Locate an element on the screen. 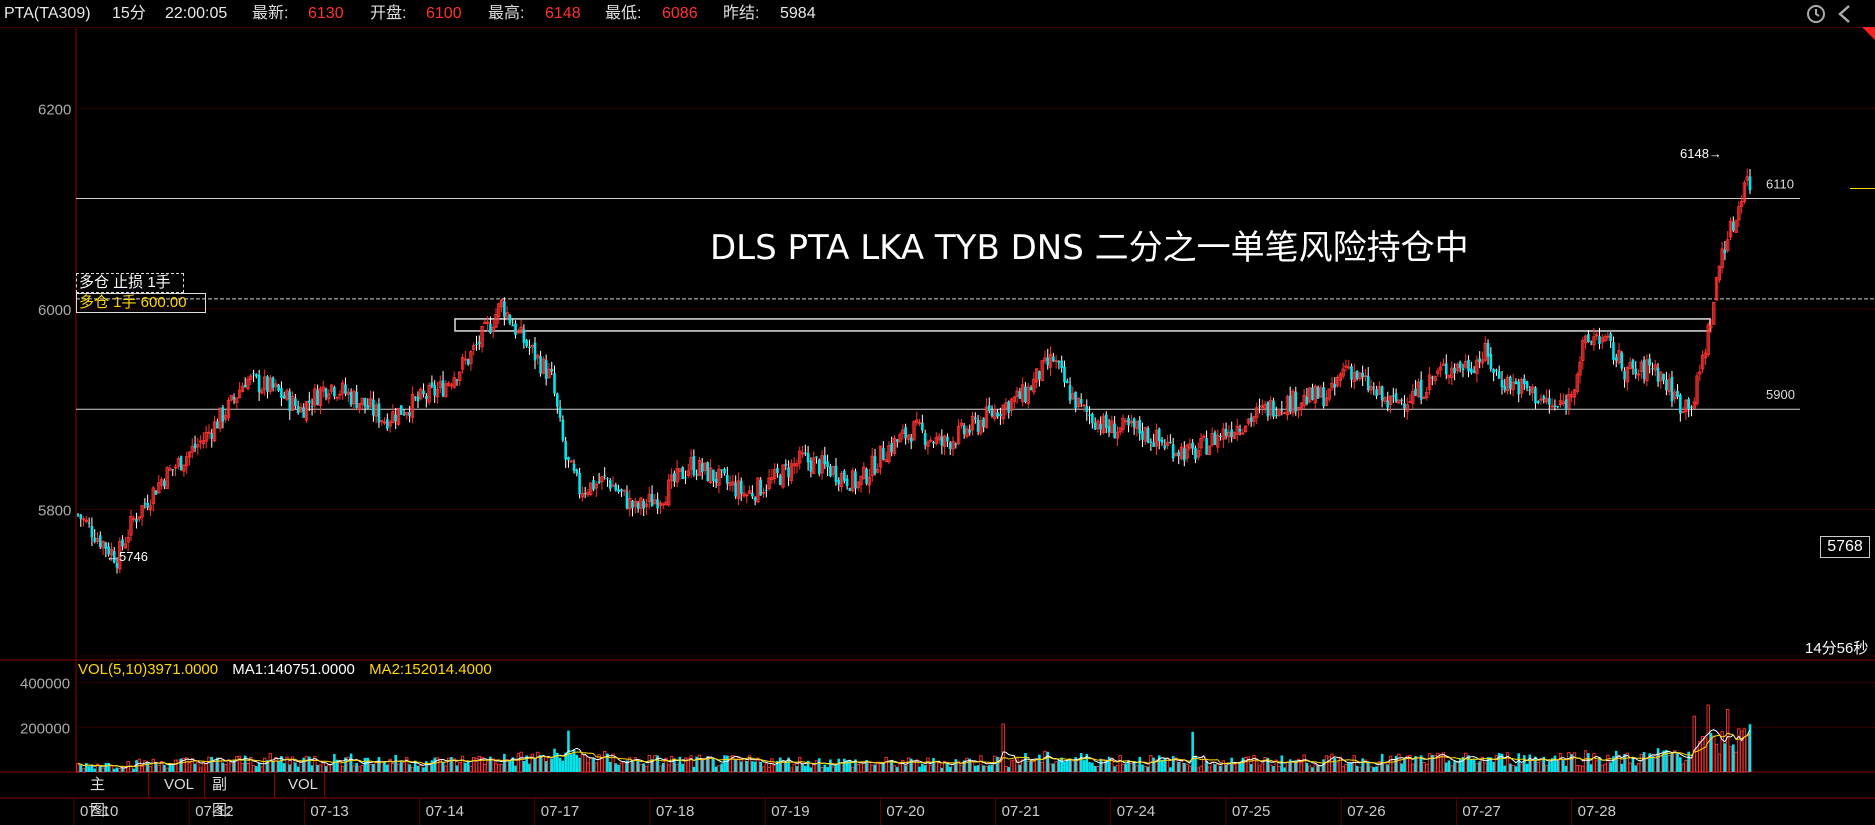 The height and width of the screenshot is (825, 1875). clock-icon is located at coordinates (1816, 14).